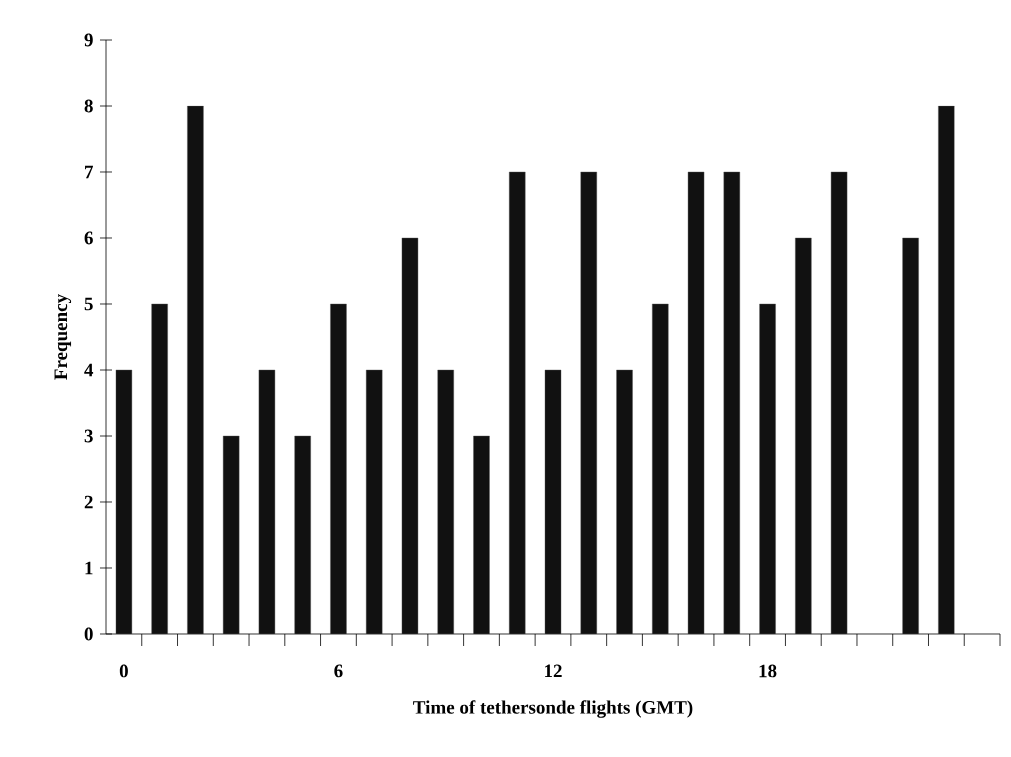 Image resolution: width=1011 pixels, height=757 pixels. What do you see at coordinates (88, 436) in the screenshot?
I see `y-tick-label: 3` at bounding box center [88, 436].